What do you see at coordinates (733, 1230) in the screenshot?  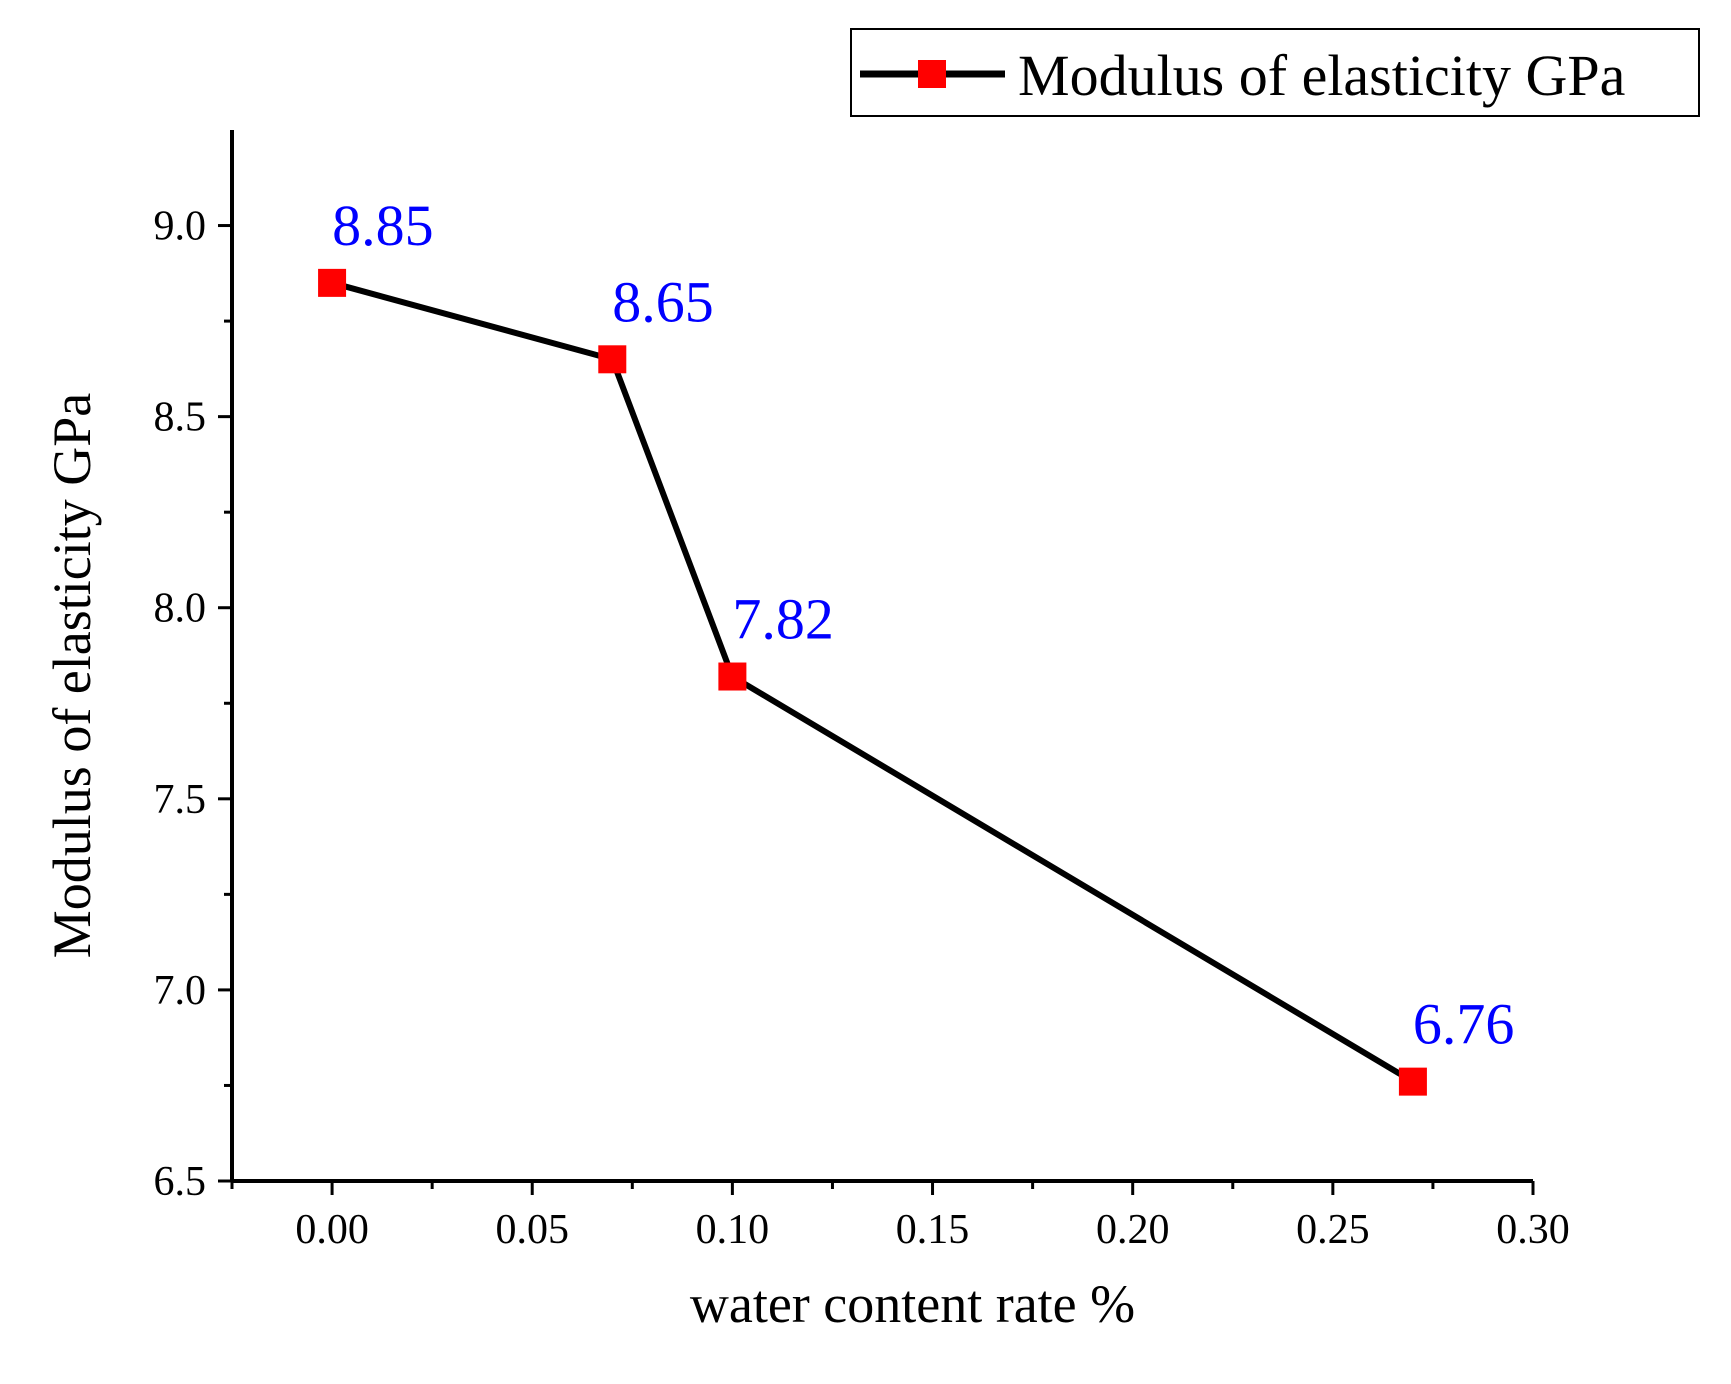 I see `x-tick-label: 0.10` at bounding box center [733, 1230].